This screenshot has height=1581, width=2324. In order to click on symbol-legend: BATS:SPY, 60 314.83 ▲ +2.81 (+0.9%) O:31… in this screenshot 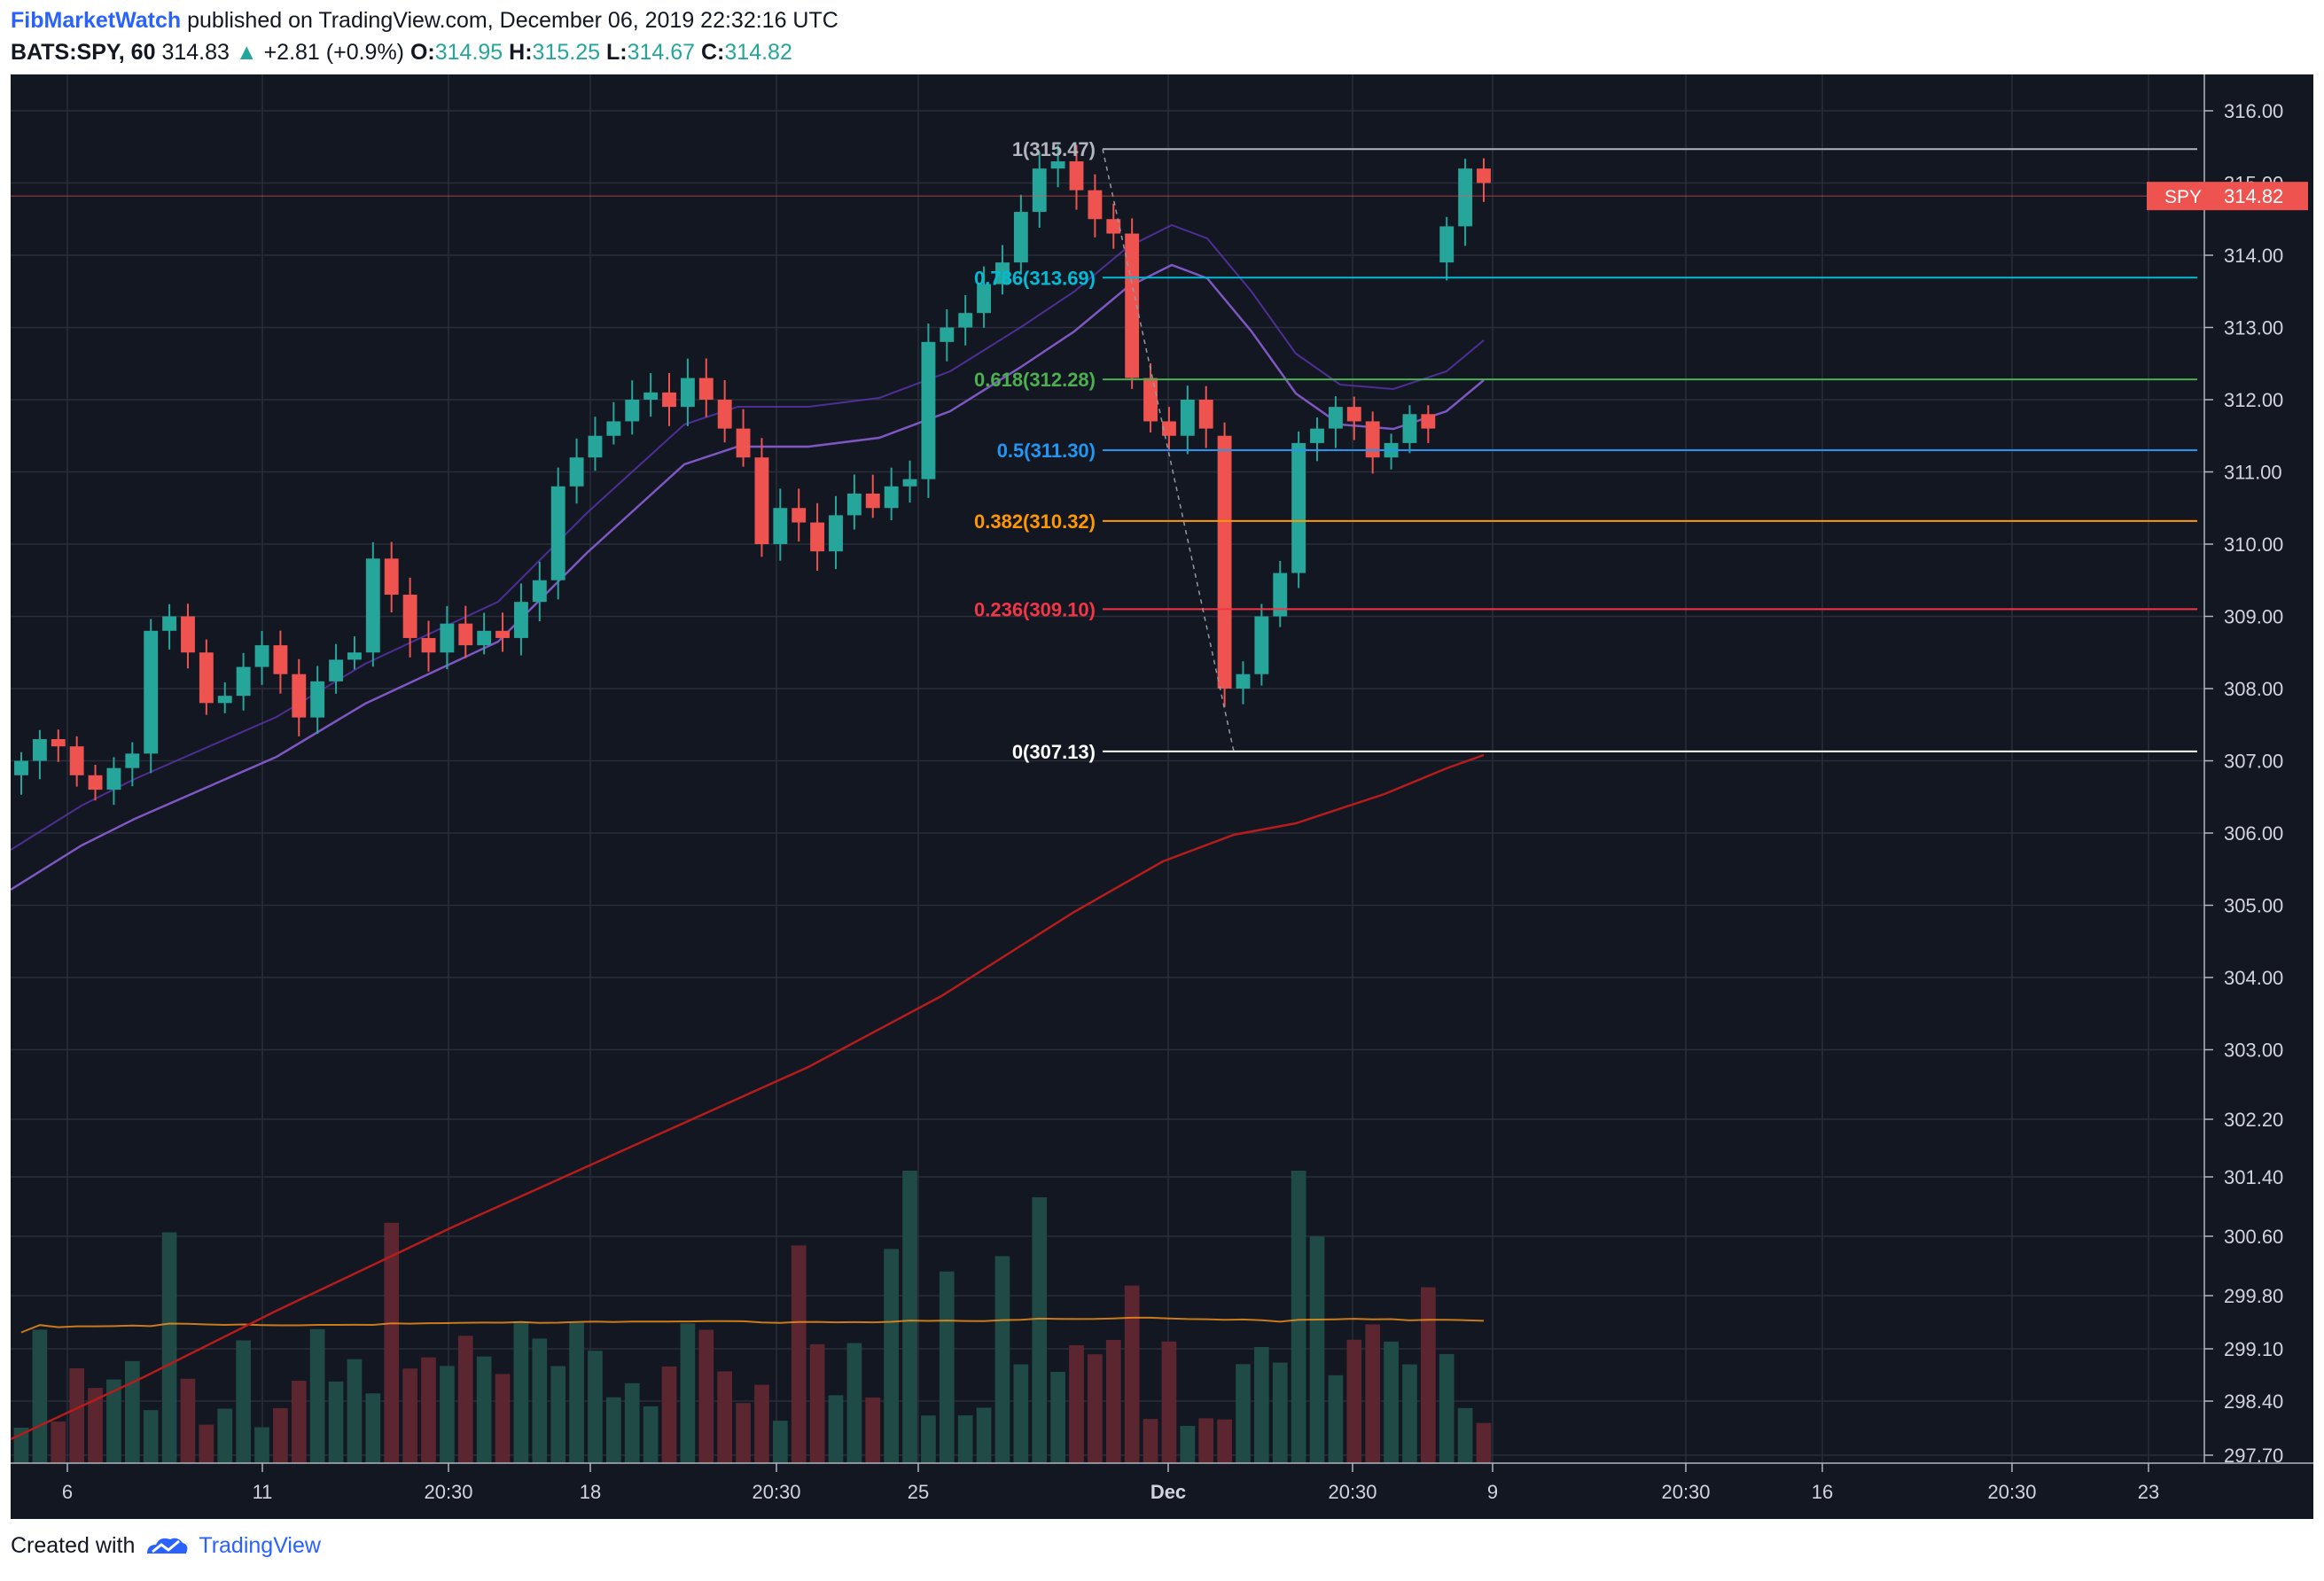, I will do `click(402, 52)`.